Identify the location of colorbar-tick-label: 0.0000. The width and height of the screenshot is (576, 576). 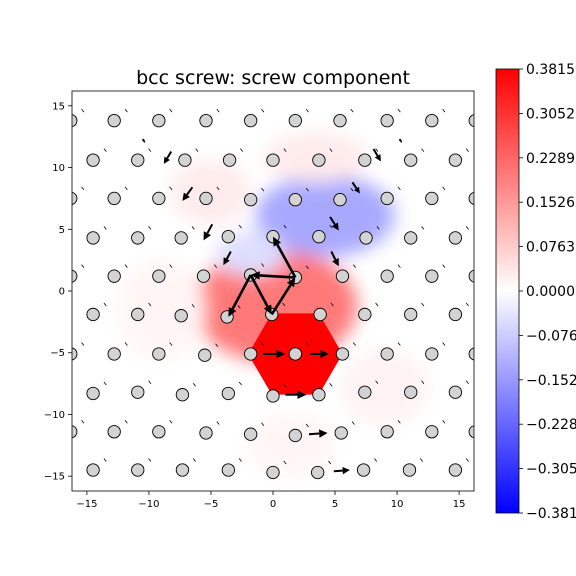
(550, 292).